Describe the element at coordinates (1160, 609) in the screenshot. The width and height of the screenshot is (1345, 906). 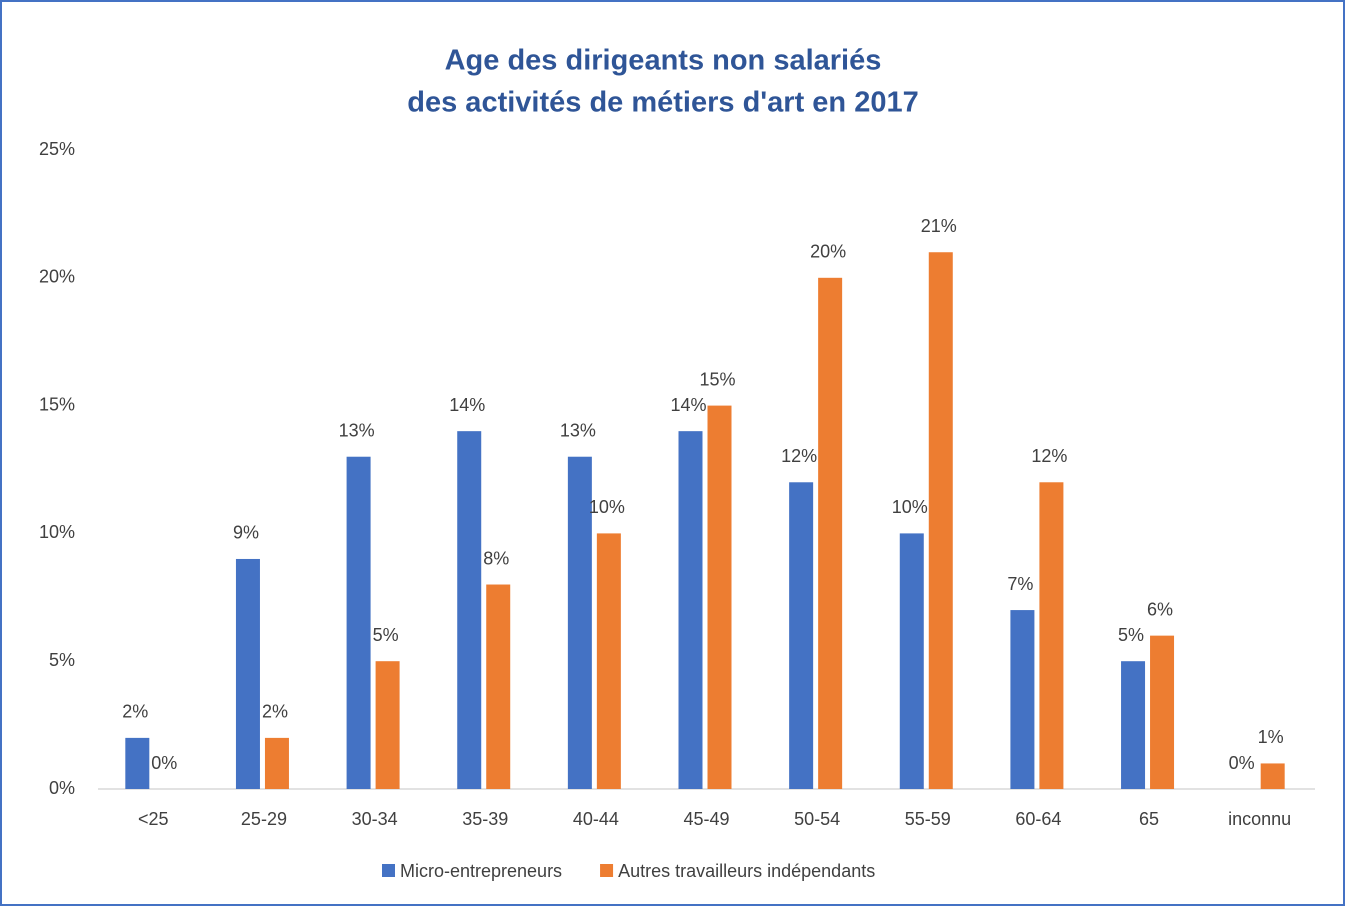
I see `value-label: 6%` at that location.